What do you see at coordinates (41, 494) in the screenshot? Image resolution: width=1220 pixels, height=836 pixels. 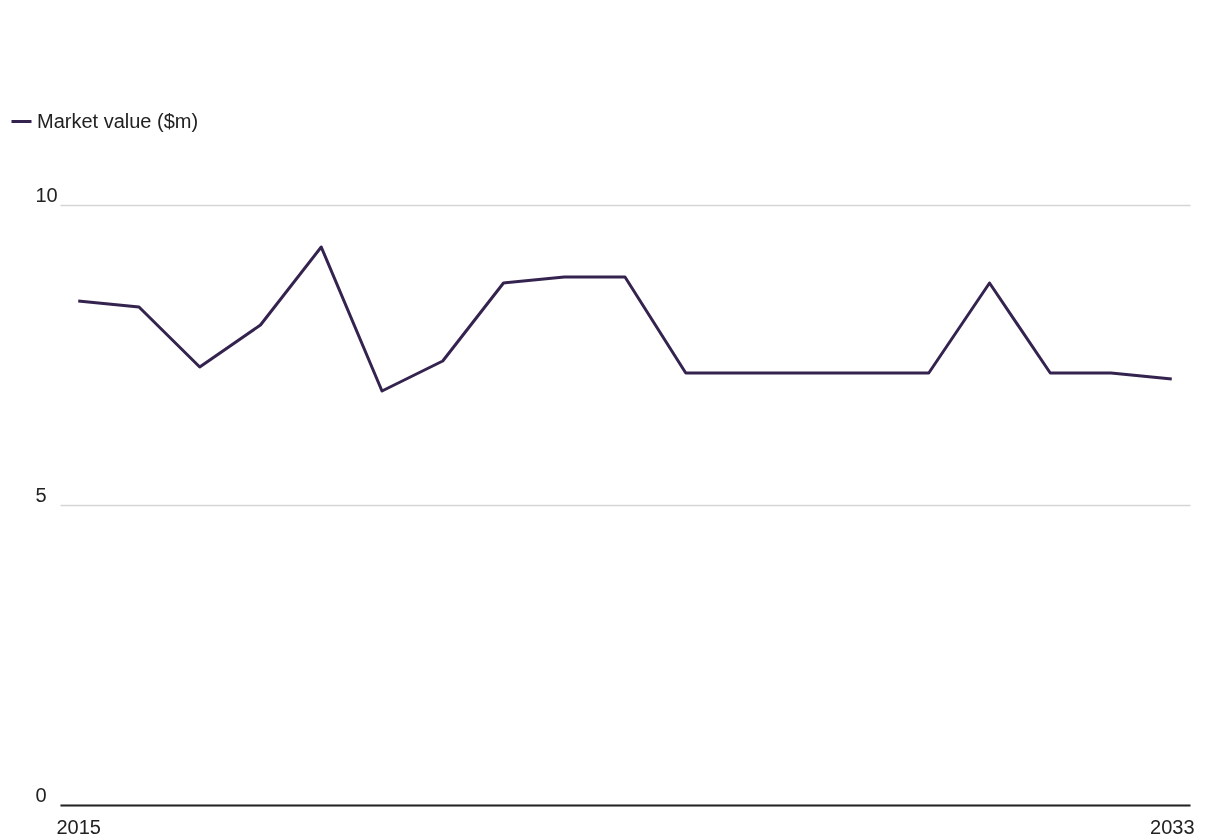 I see `y-tick-label: 5` at bounding box center [41, 494].